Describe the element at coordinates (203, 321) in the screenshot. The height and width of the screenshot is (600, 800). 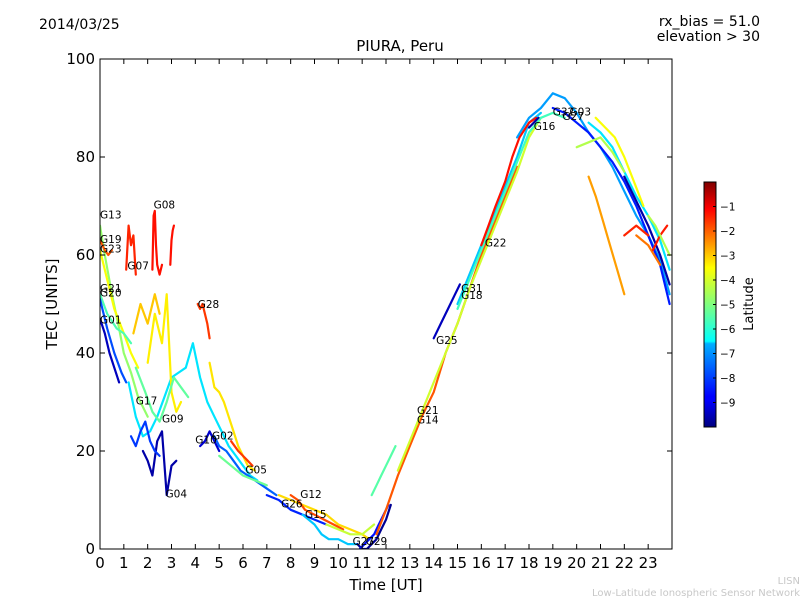
I see `series-line-g28` at that location.